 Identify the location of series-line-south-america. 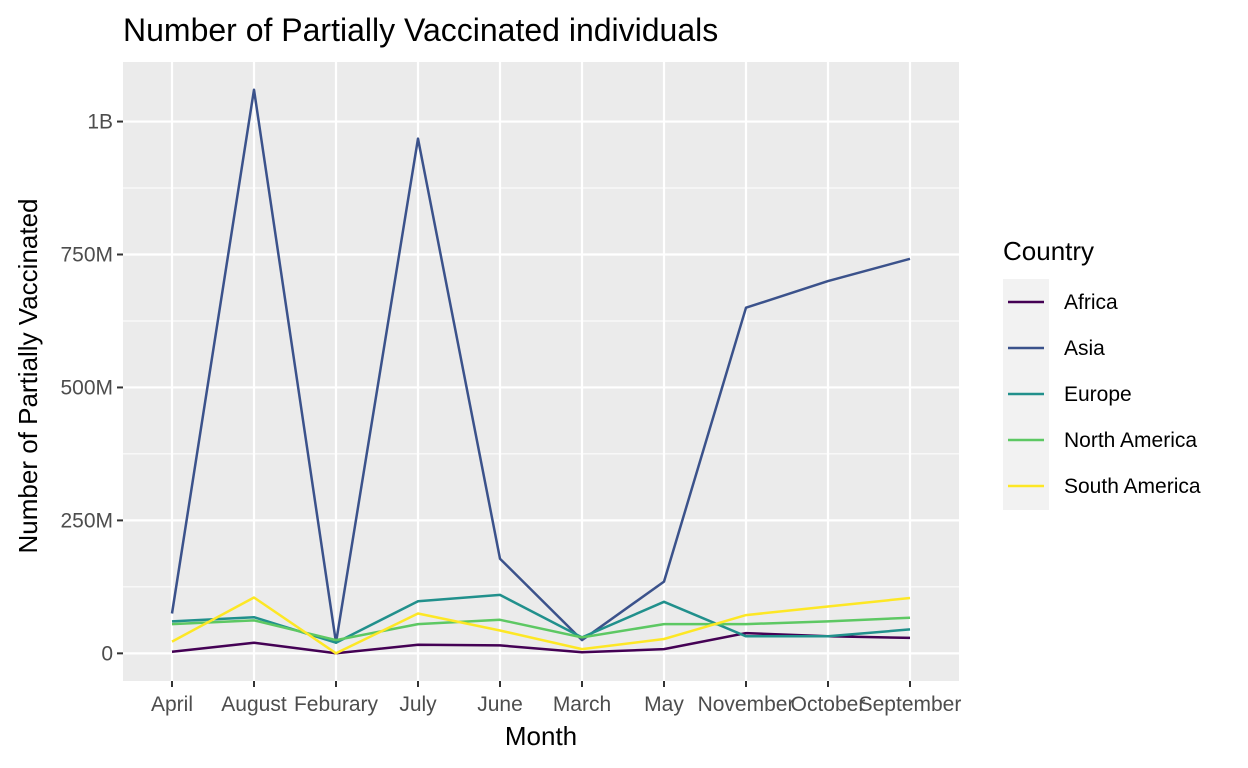
(541, 625).